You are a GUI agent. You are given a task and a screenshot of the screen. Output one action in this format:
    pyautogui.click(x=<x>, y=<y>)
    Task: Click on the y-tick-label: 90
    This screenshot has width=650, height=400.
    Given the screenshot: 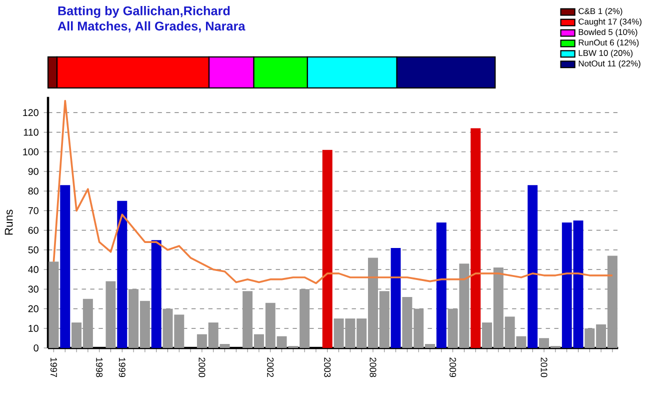 What is the action you would take?
    pyautogui.click(x=33, y=171)
    